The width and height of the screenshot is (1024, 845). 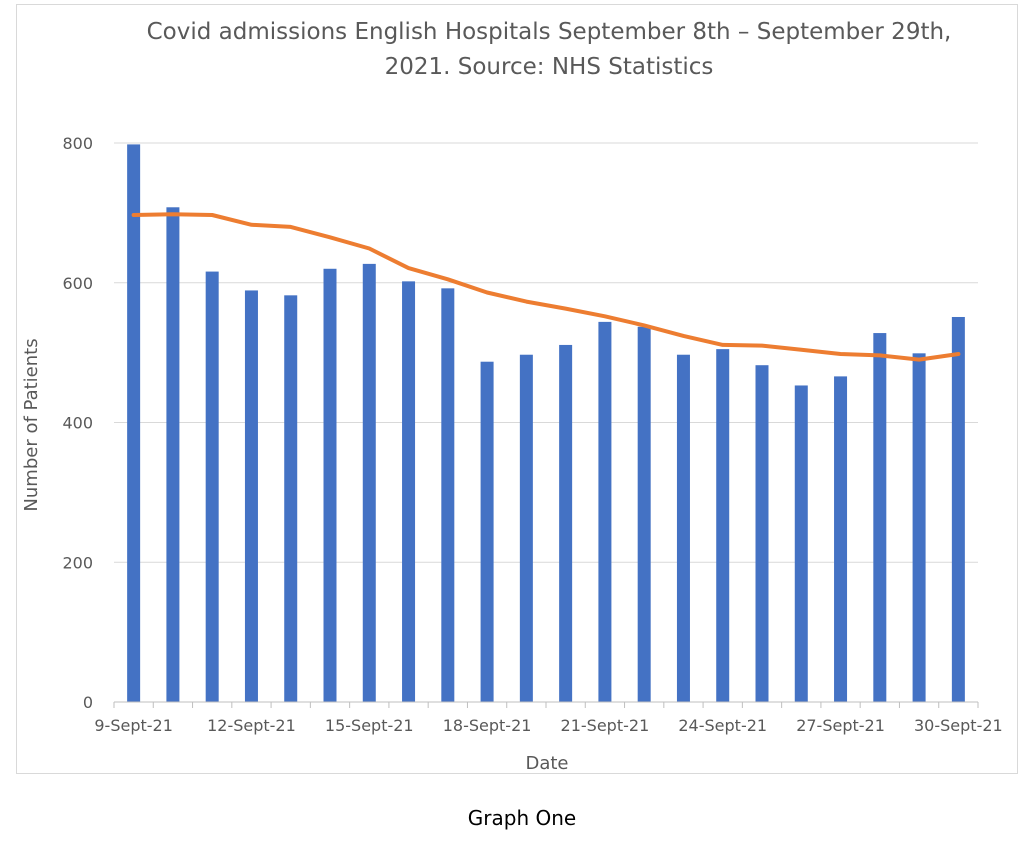 What do you see at coordinates (546, 763) in the screenshot?
I see `x-axis-title: Date` at bounding box center [546, 763].